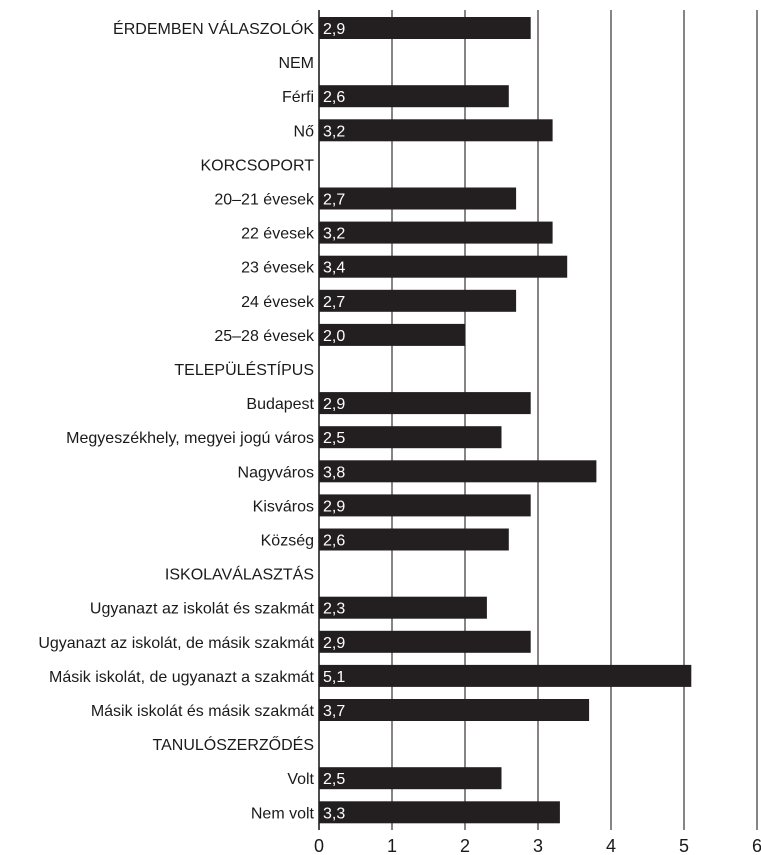  Describe the element at coordinates (276, 472) in the screenshot. I see `category-label: Nagyváros` at that location.